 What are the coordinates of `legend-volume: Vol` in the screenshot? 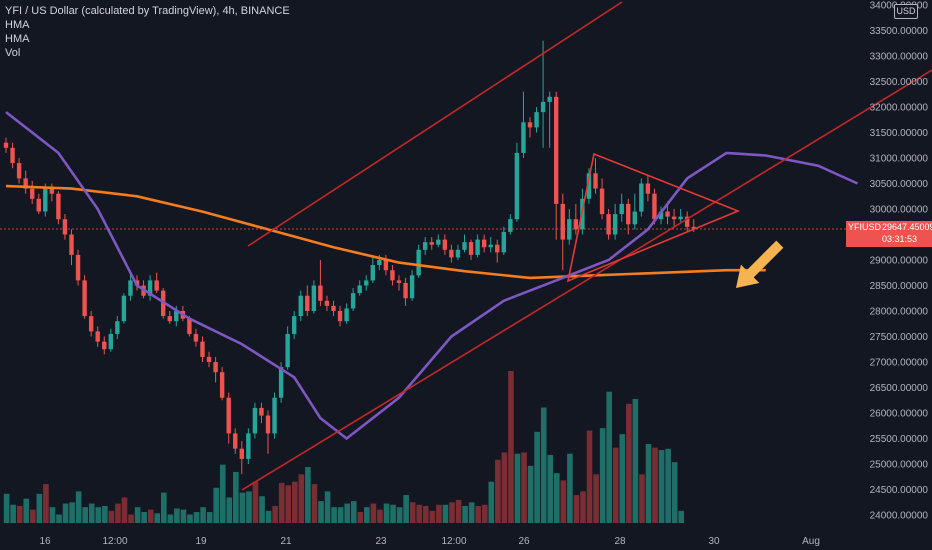 It's located at (13, 53).